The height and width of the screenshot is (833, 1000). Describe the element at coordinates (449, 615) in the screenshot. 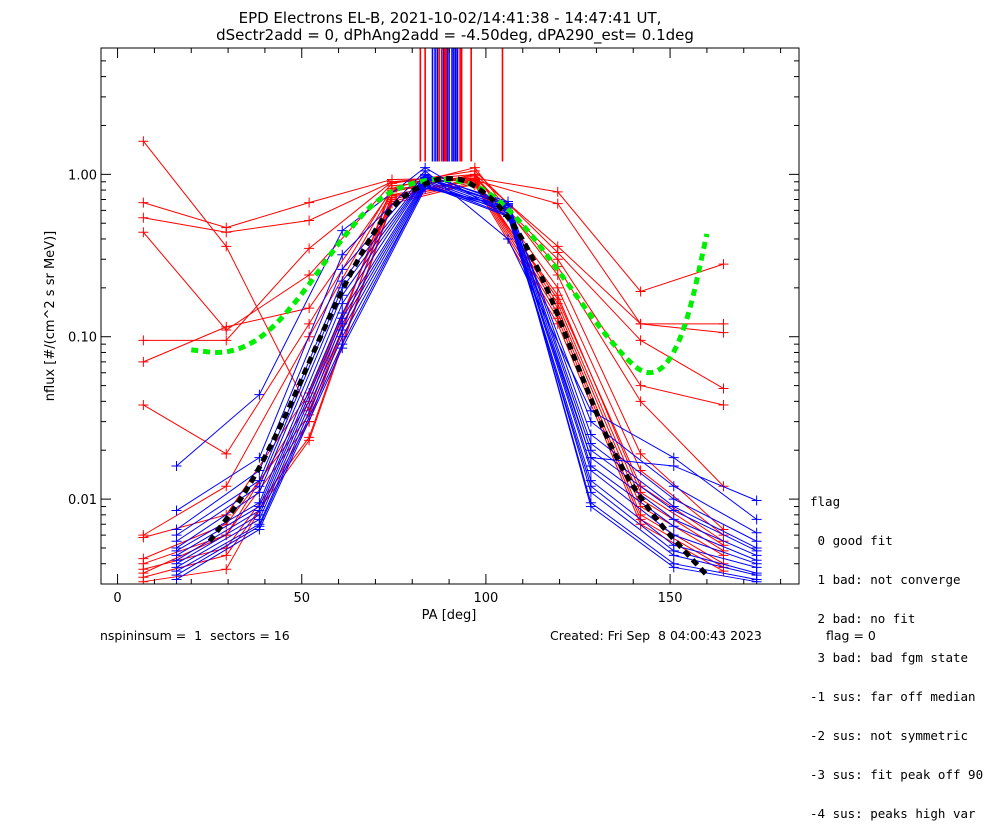

I see `x-axis-label: PA [deg]` at that location.